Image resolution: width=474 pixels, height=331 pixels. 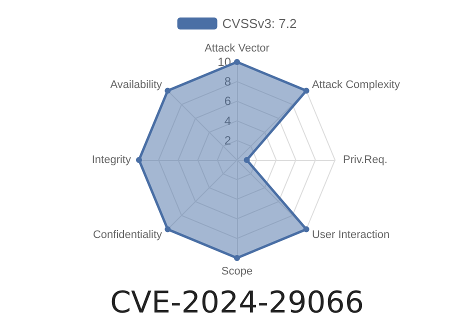 What do you see at coordinates (237, 48) in the screenshot?
I see `spoke-label: Attack Vector` at bounding box center [237, 48].